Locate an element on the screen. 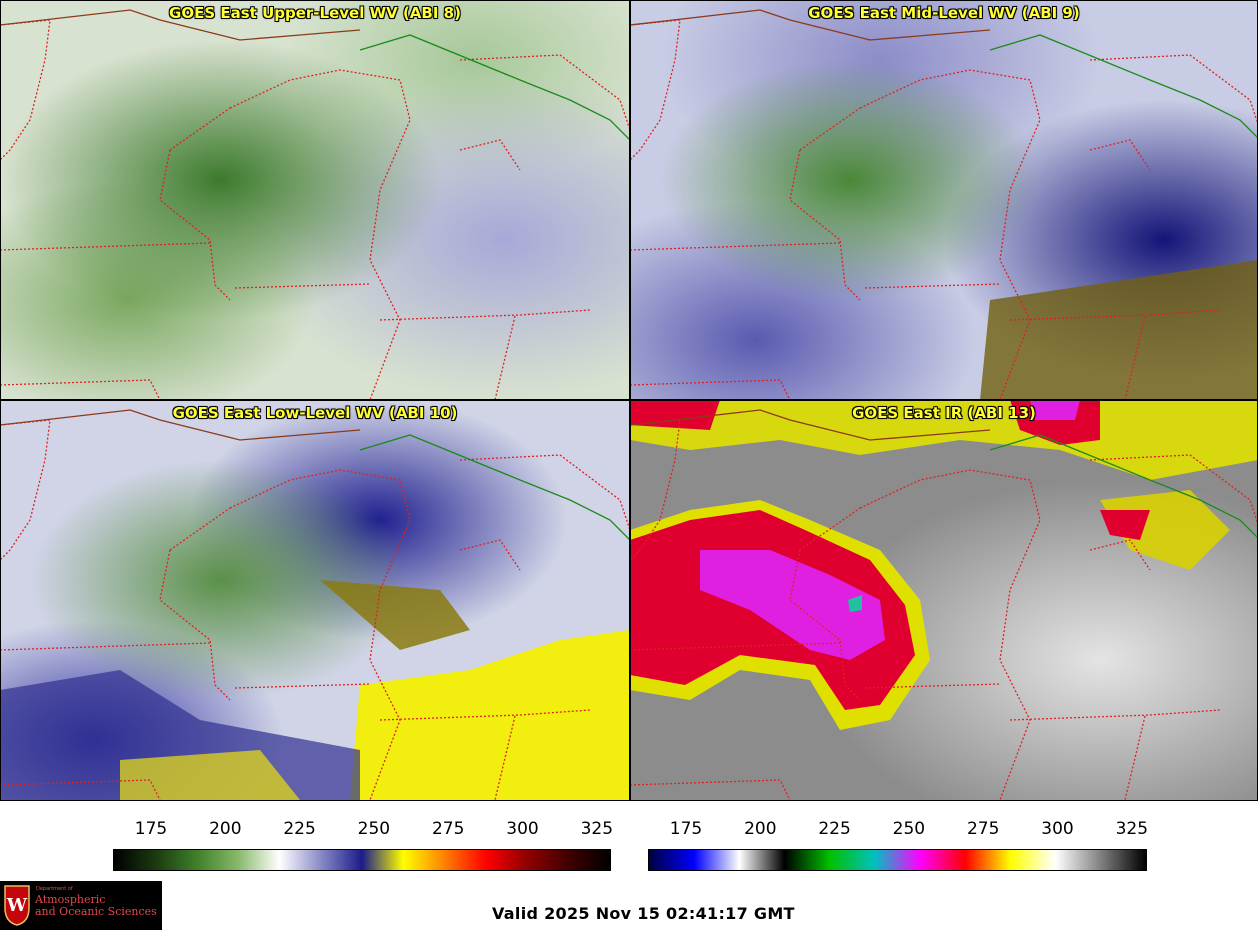 This screenshot has height=930, width=1258. ir-colorbar is located at coordinates (897, 860).